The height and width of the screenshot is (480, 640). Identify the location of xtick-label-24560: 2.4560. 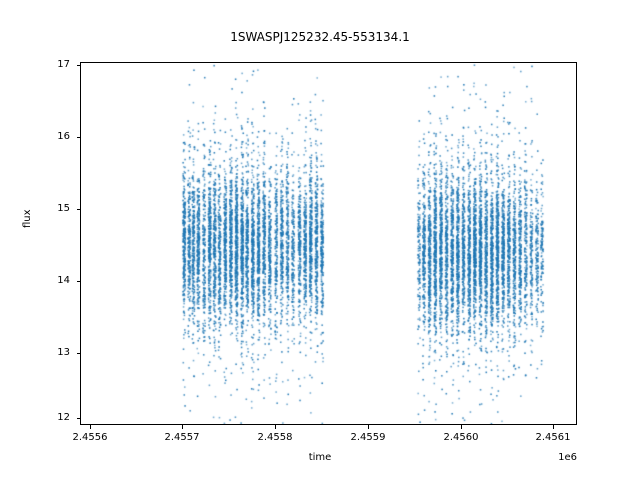
(461, 437).